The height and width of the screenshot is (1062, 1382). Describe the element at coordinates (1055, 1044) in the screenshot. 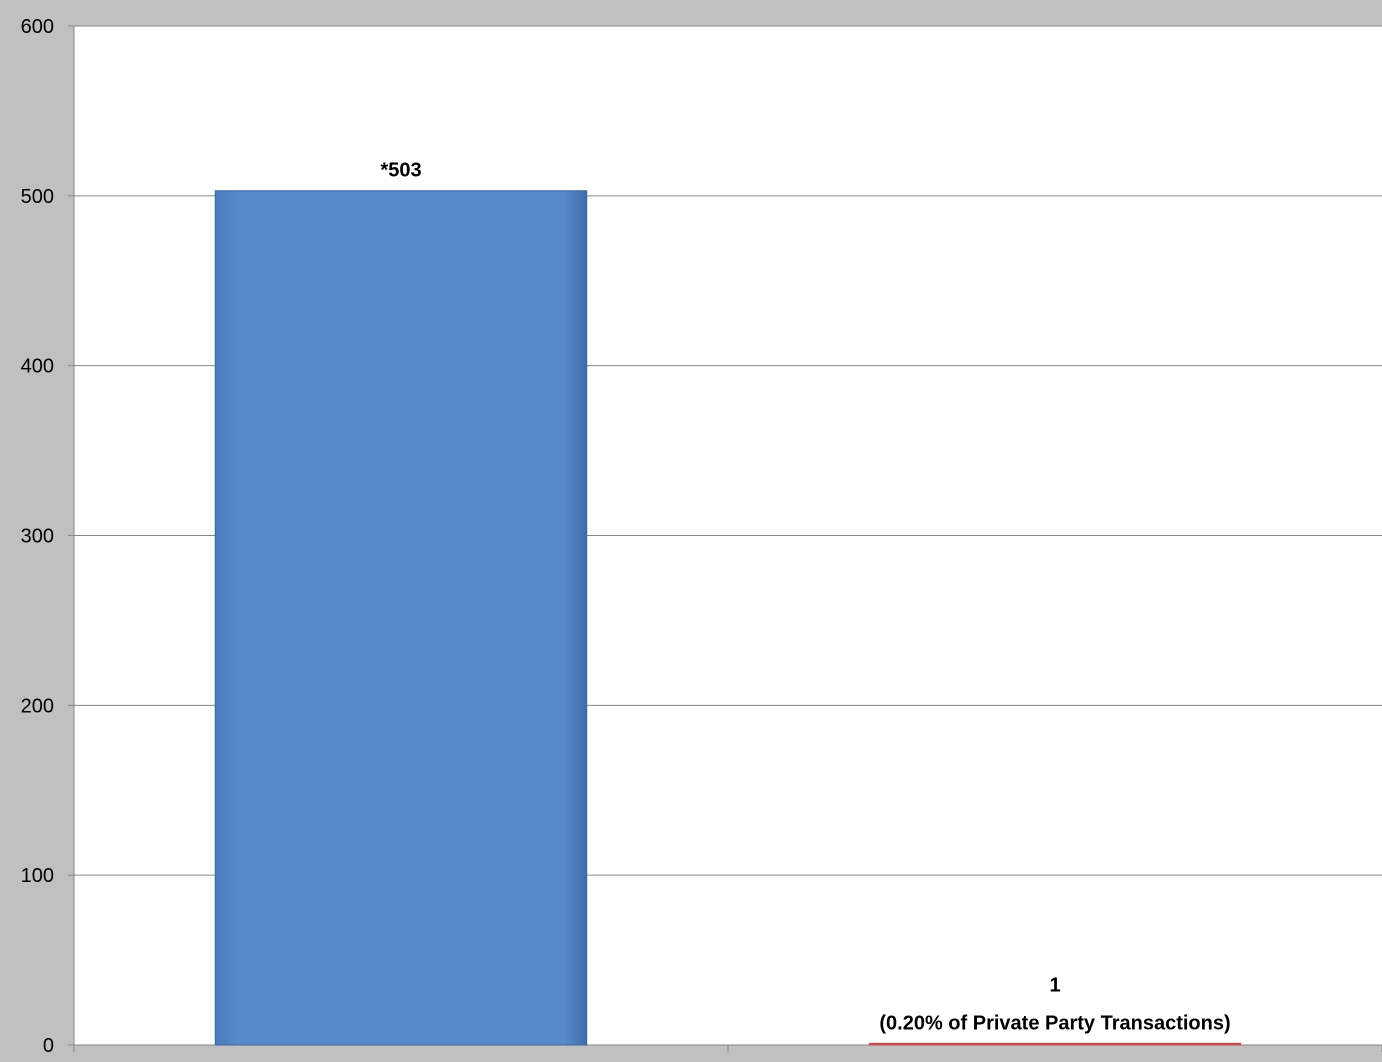

I see `bar` at that location.